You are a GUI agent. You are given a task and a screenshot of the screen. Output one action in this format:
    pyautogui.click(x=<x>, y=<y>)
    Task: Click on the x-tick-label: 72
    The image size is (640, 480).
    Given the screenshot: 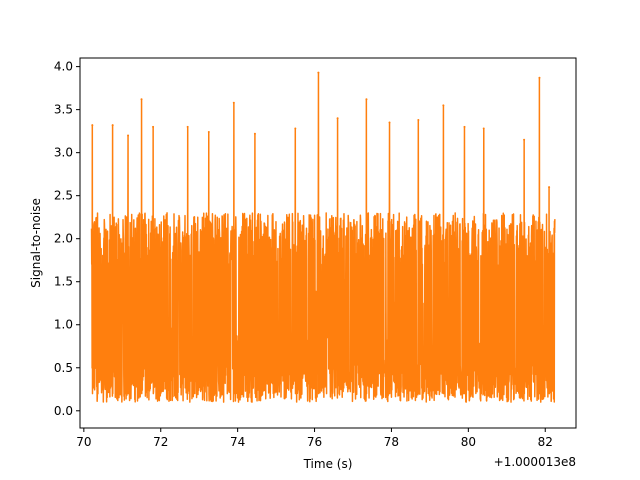 What is the action you would take?
    pyautogui.click(x=160, y=442)
    